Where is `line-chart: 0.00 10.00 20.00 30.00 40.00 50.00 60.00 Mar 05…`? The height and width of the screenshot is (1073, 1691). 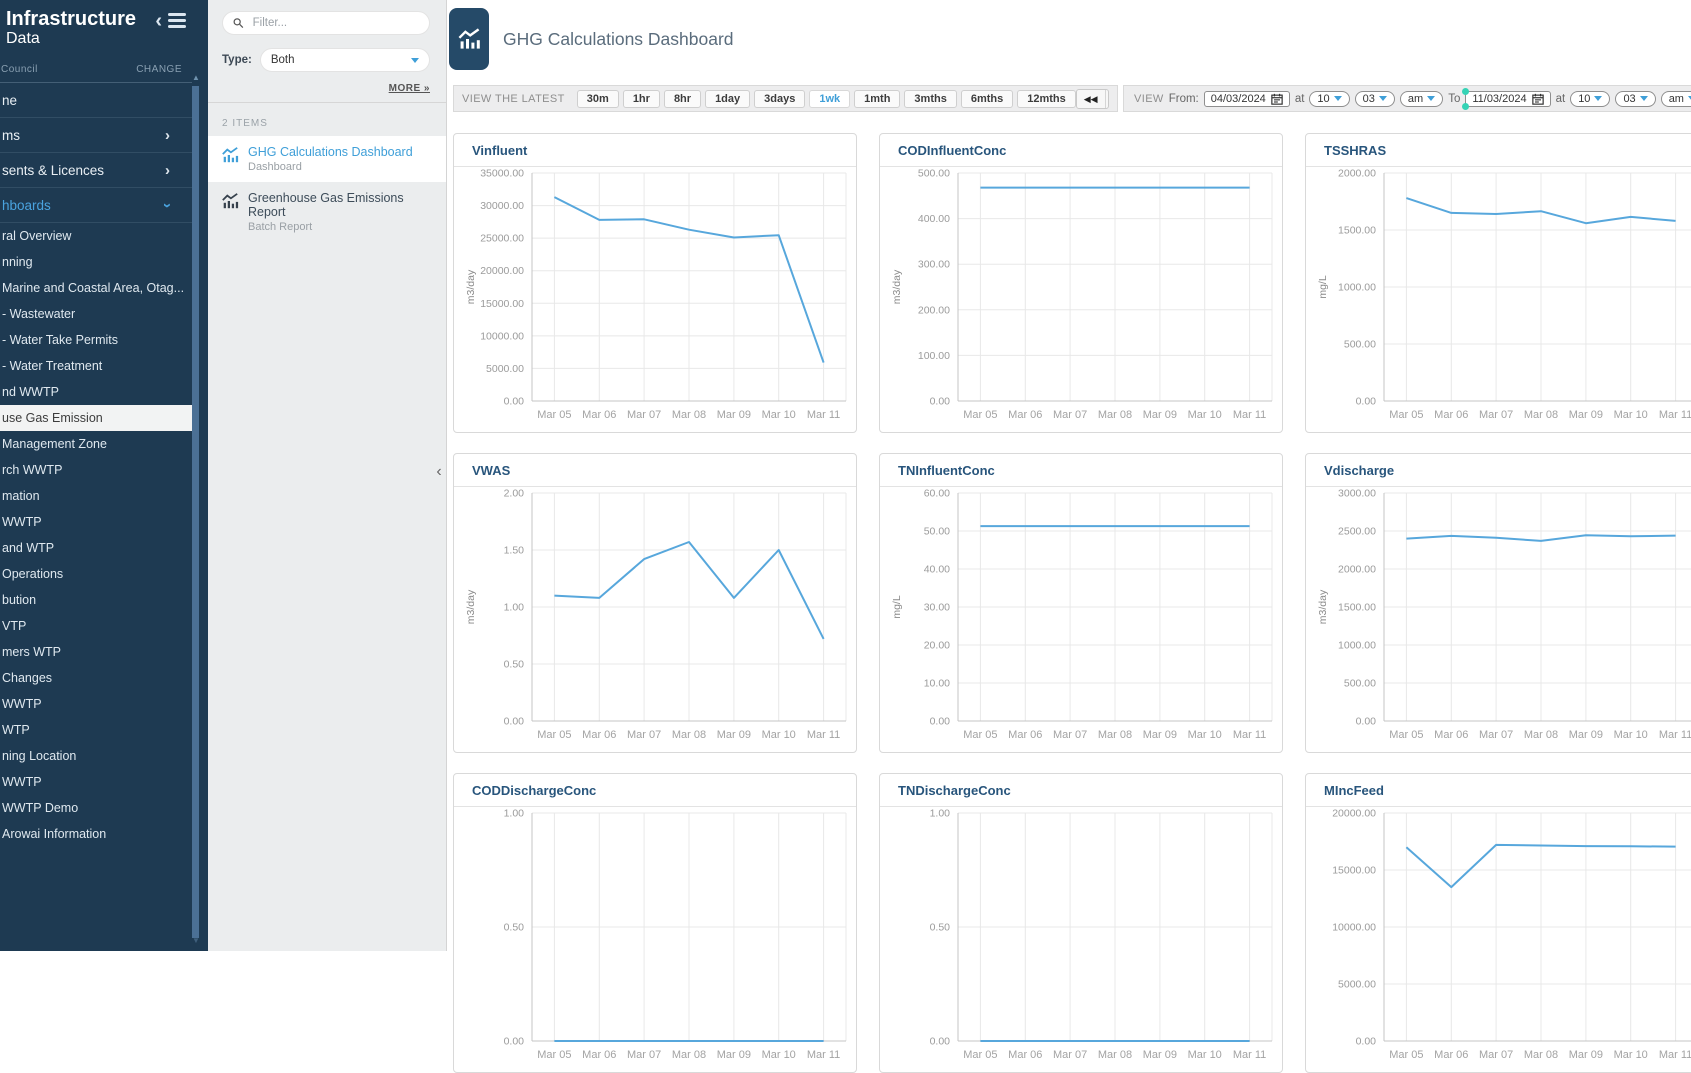
line-chart: 0.00 10.00 20.00 30.00 40.00 50.00 60.00 Mar 05… is located at coordinates (1082, 614).